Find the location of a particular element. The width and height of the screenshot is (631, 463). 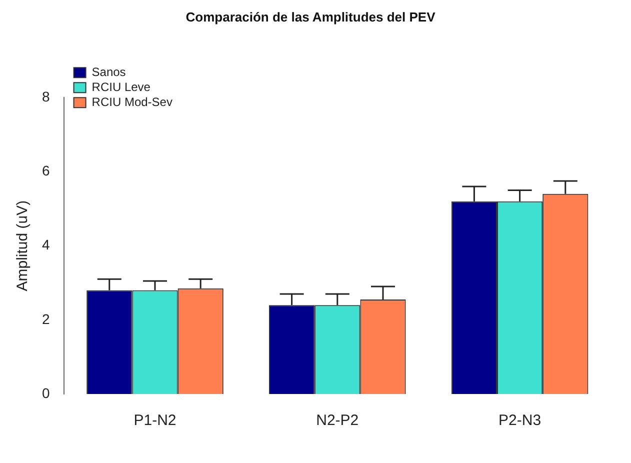

y-tick-label: 8 is located at coordinates (46, 96).